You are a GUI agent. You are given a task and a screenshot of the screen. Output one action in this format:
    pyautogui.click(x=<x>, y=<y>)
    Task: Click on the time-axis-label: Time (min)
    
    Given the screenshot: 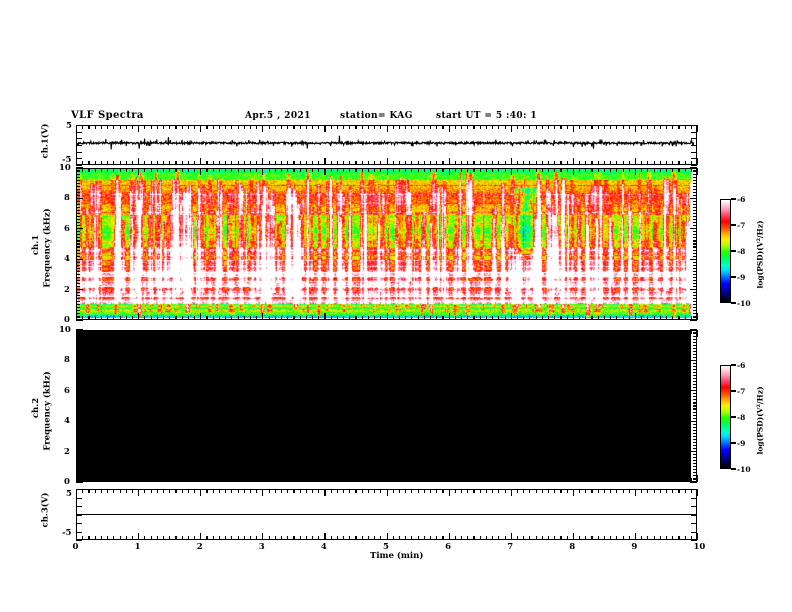 What is the action you would take?
    pyautogui.click(x=397, y=556)
    